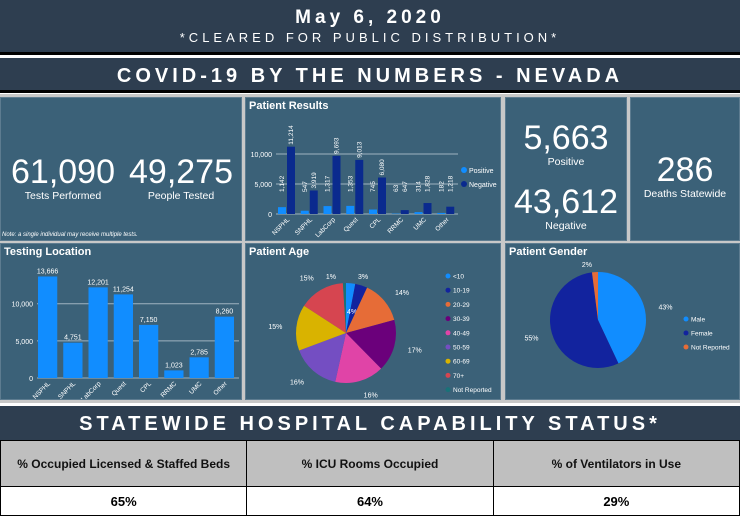 This screenshot has width=740, height=517. I want to click on data-label: 63, so click(396, 188).